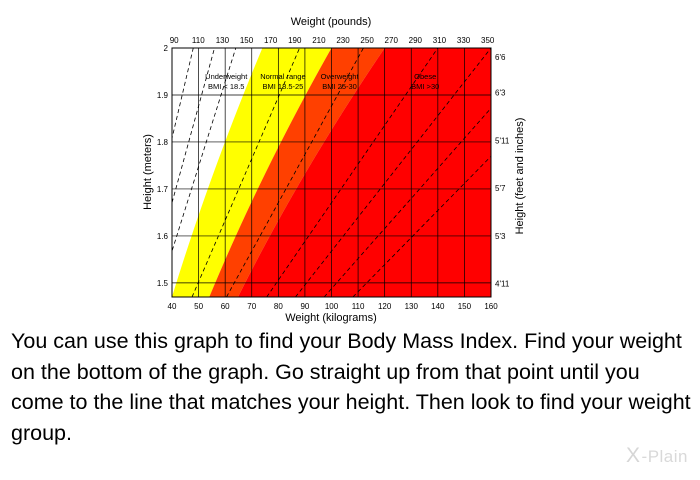  What do you see at coordinates (440, 40) in the screenshot?
I see `x2-tick-label: 310` at bounding box center [440, 40].